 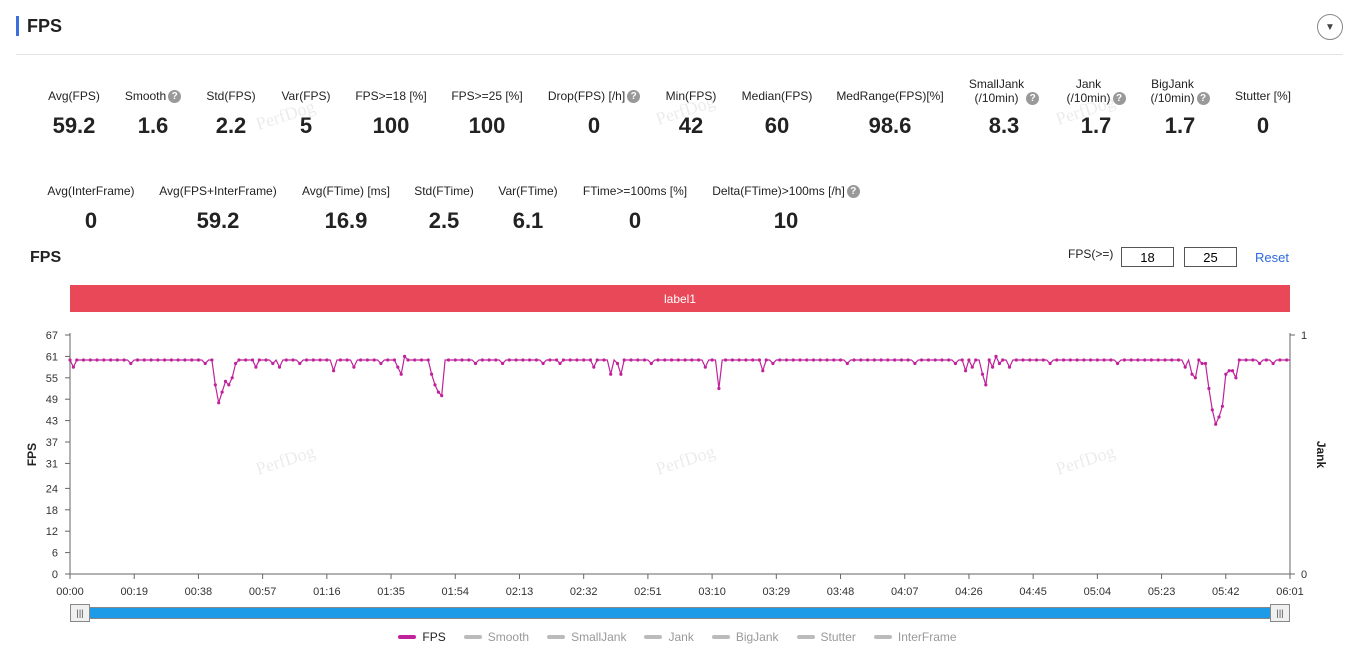 I want to click on legend-label: Stutter, so click(x=838, y=637).